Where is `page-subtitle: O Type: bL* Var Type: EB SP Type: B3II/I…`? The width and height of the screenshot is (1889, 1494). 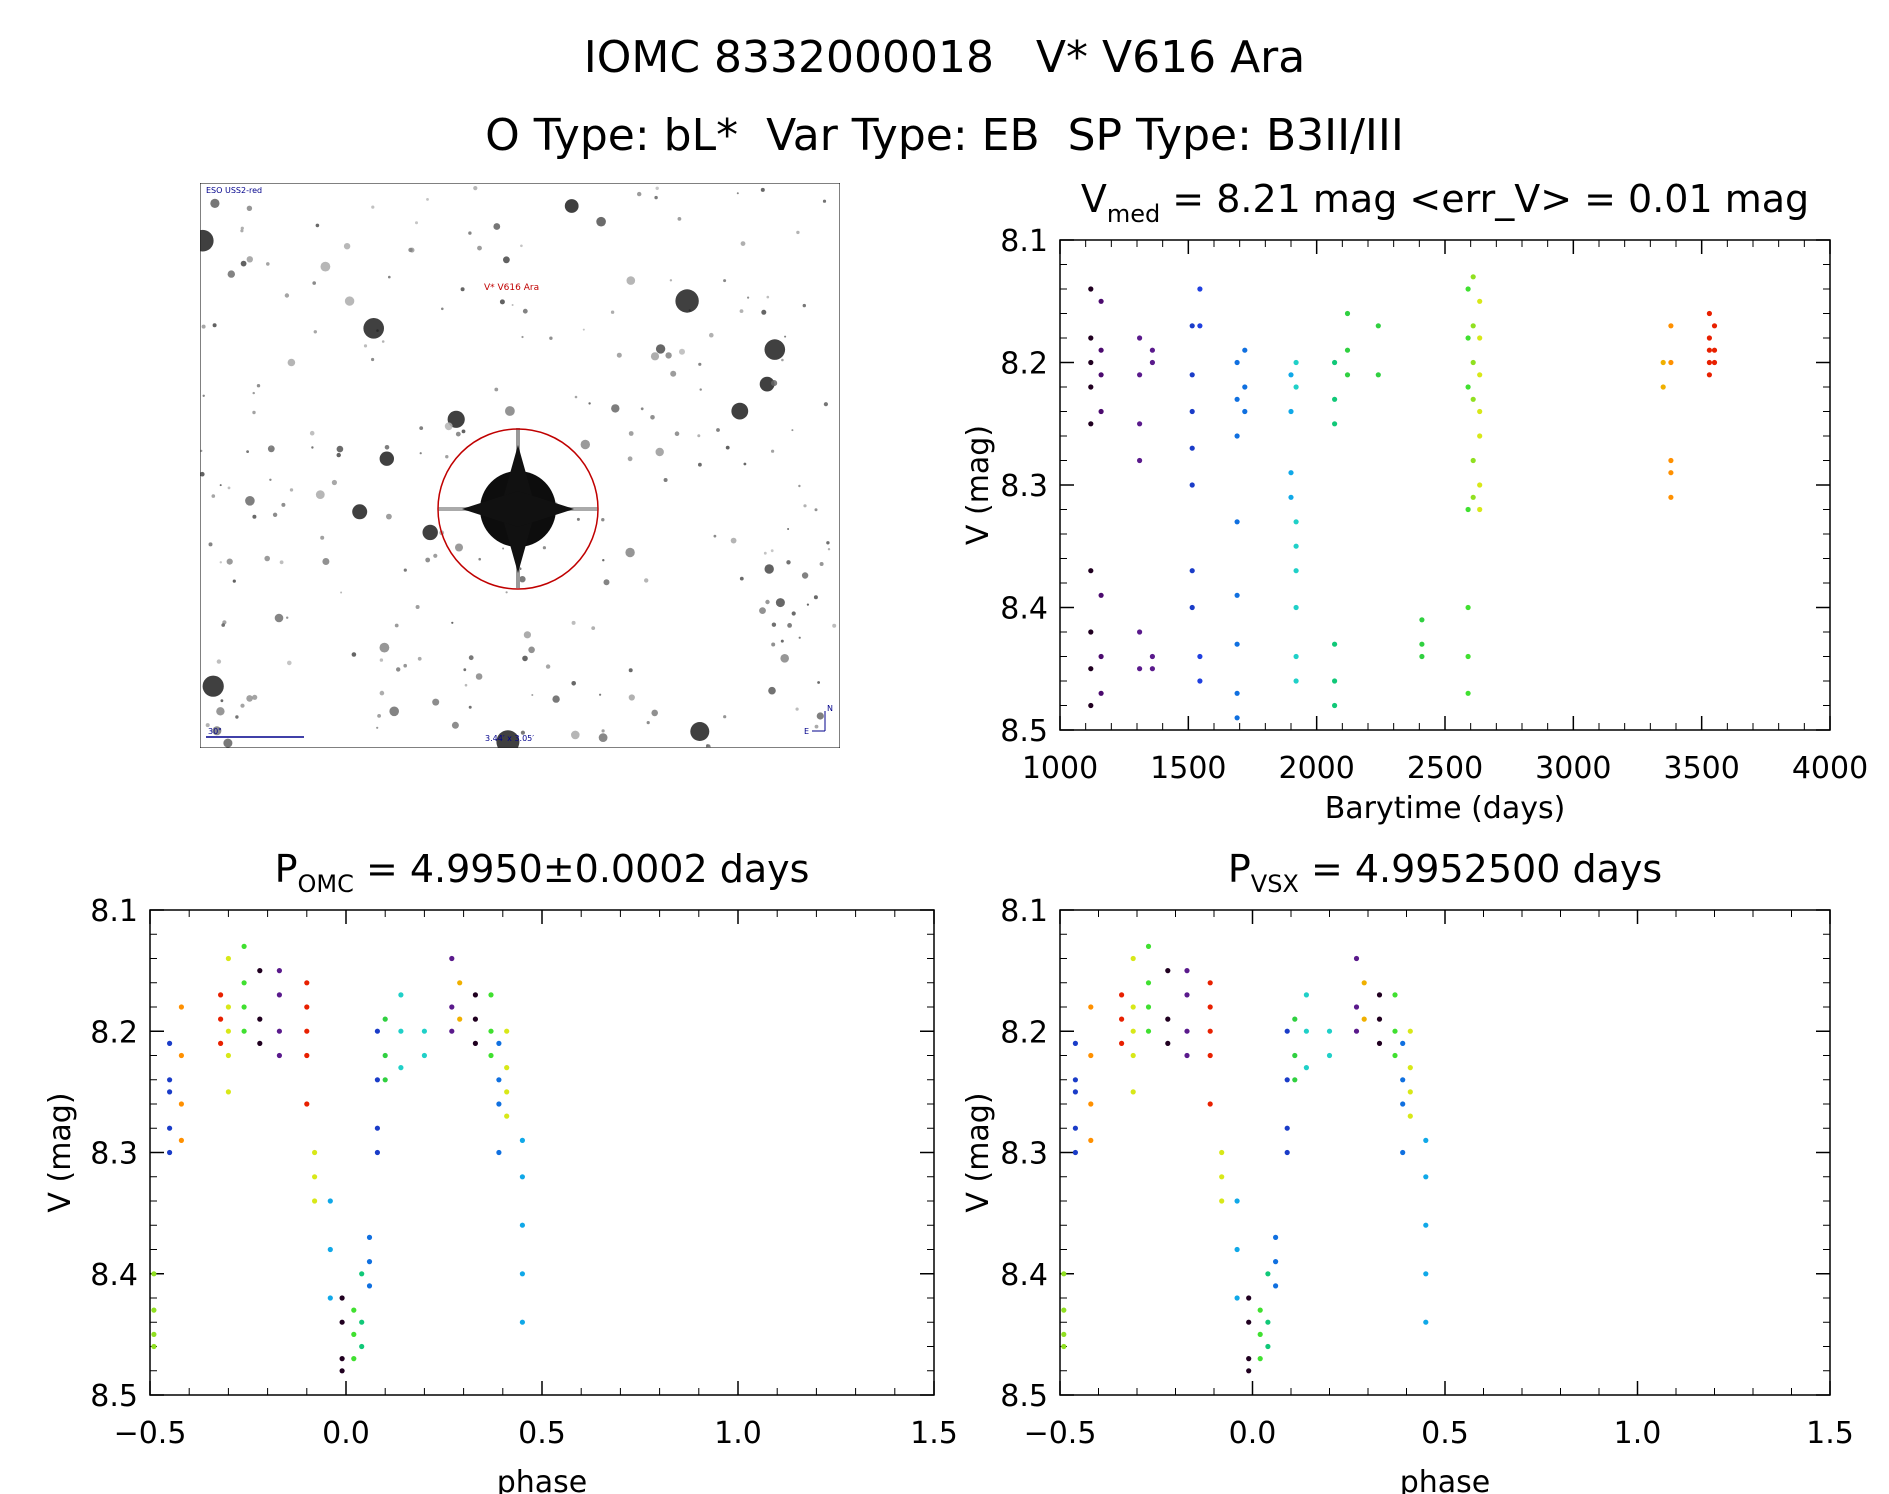
page-subtitle: O Type: bL* Var Type: EB SP Type: B3II/I… is located at coordinates (944, 135).